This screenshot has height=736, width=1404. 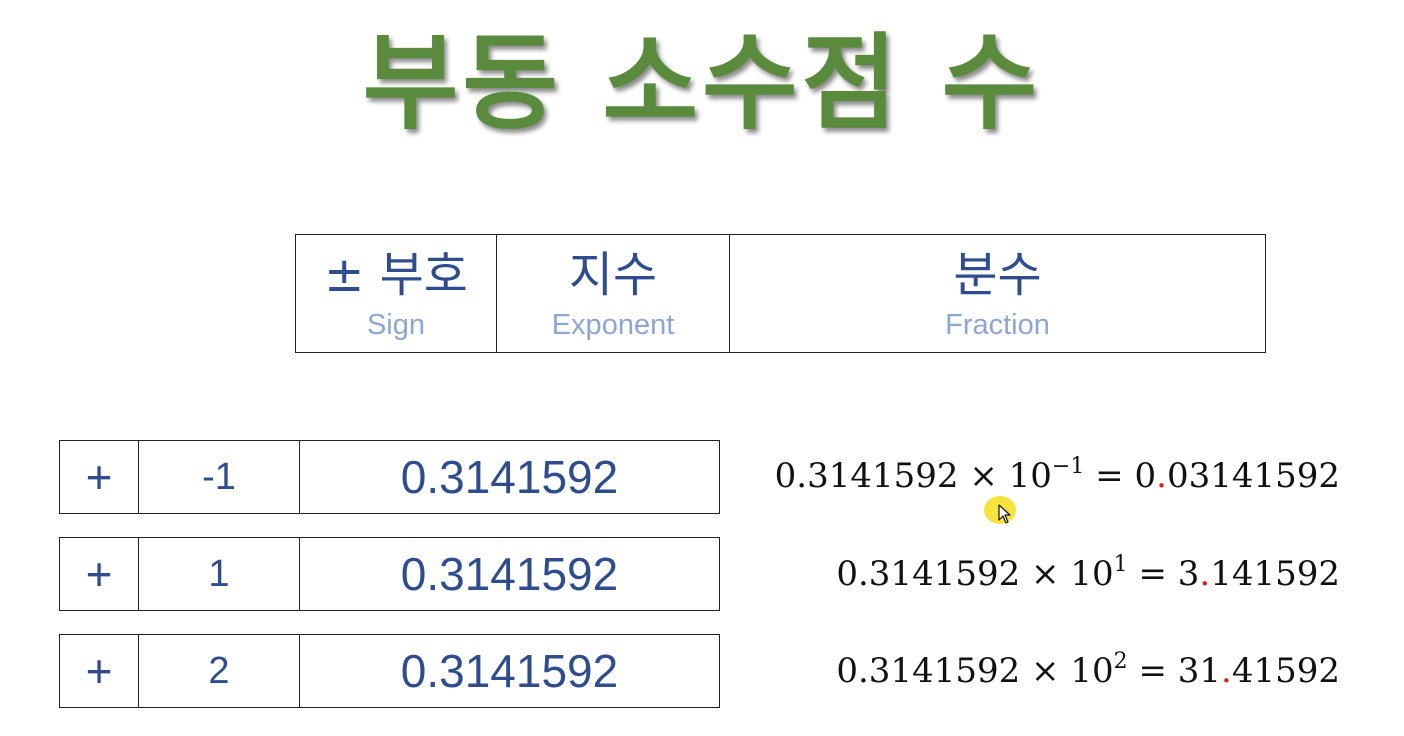 I want to click on eq-result: 31.41592, so click(x=1259, y=671).